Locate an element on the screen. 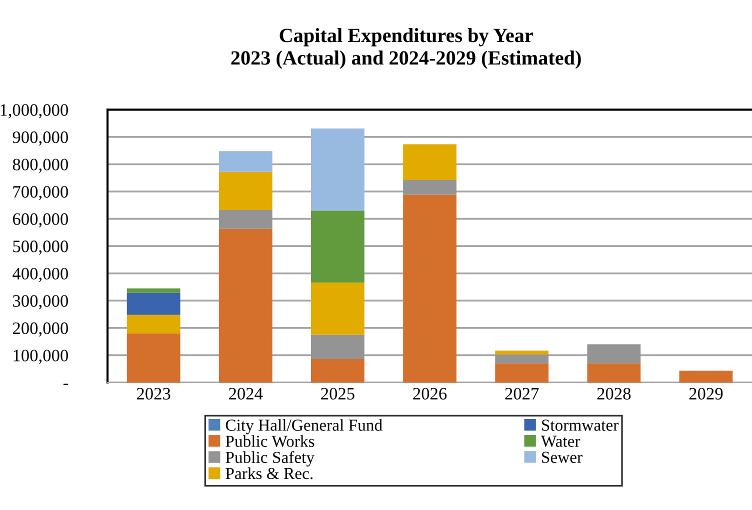  y-tick-label: 200,000 is located at coordinates (40, 329).